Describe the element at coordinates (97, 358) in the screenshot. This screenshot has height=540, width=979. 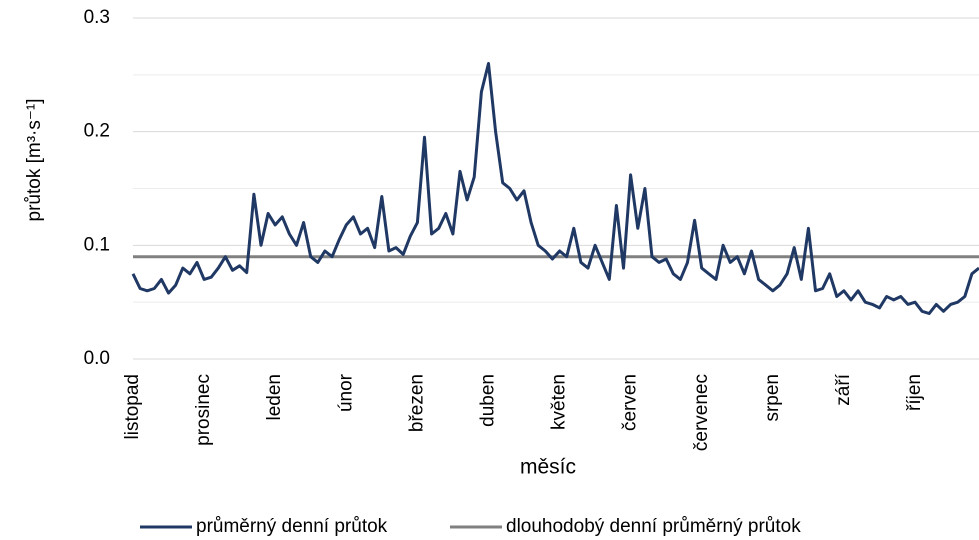
I see `y-tick-label: 0.0` at that location.